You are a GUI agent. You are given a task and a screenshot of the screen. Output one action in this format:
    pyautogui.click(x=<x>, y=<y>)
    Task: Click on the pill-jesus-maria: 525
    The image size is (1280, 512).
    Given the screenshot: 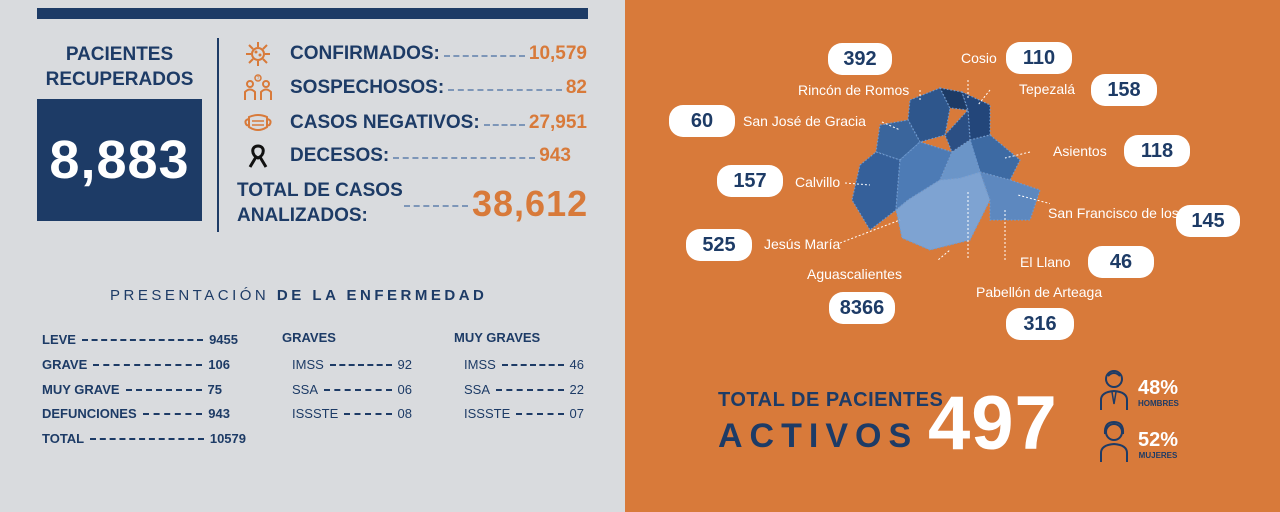 What is the action you would take?
    pyautogui.click(x=719, y=245)
    